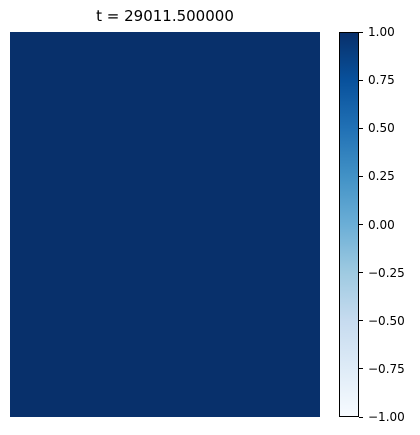 Image resolution: width=420 pixels, height=435 pixels. I want to click on colorbar-tick-label: 0.75, so click(381, 80).